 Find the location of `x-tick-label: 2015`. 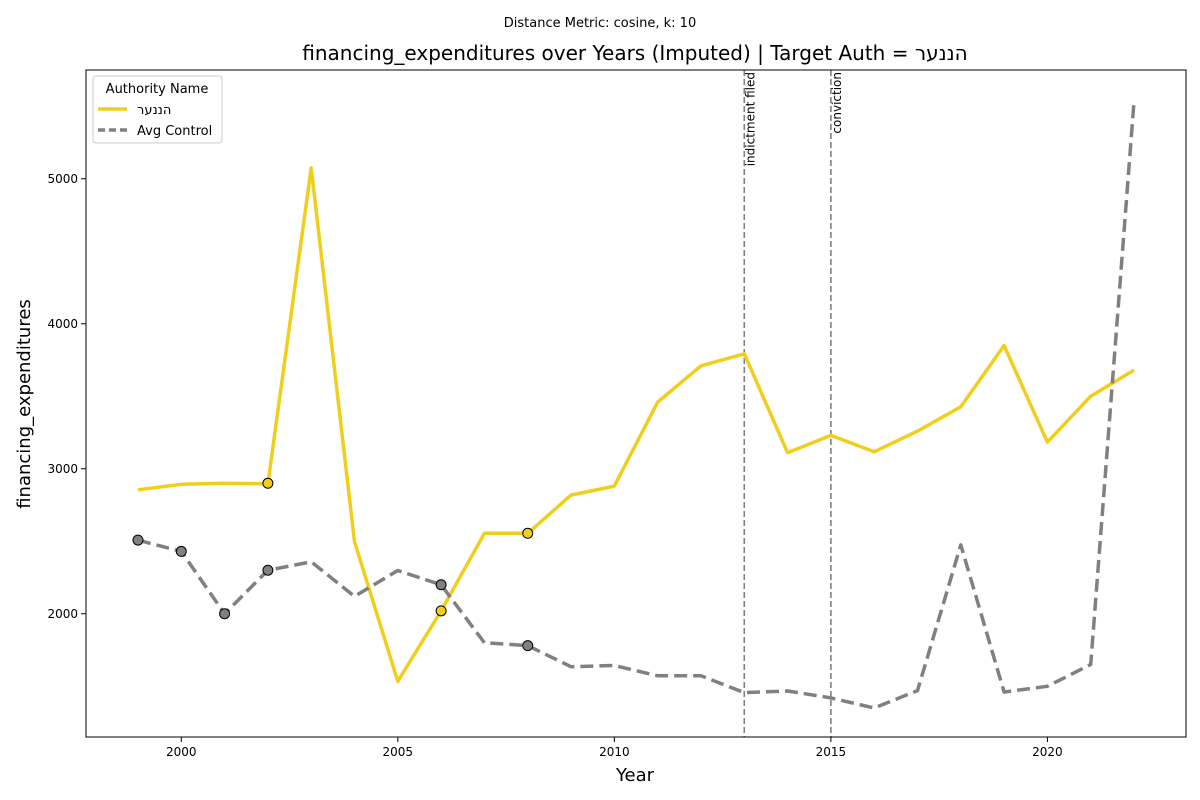

x-tick-label: 2015 is located at coordinates (831, 752).